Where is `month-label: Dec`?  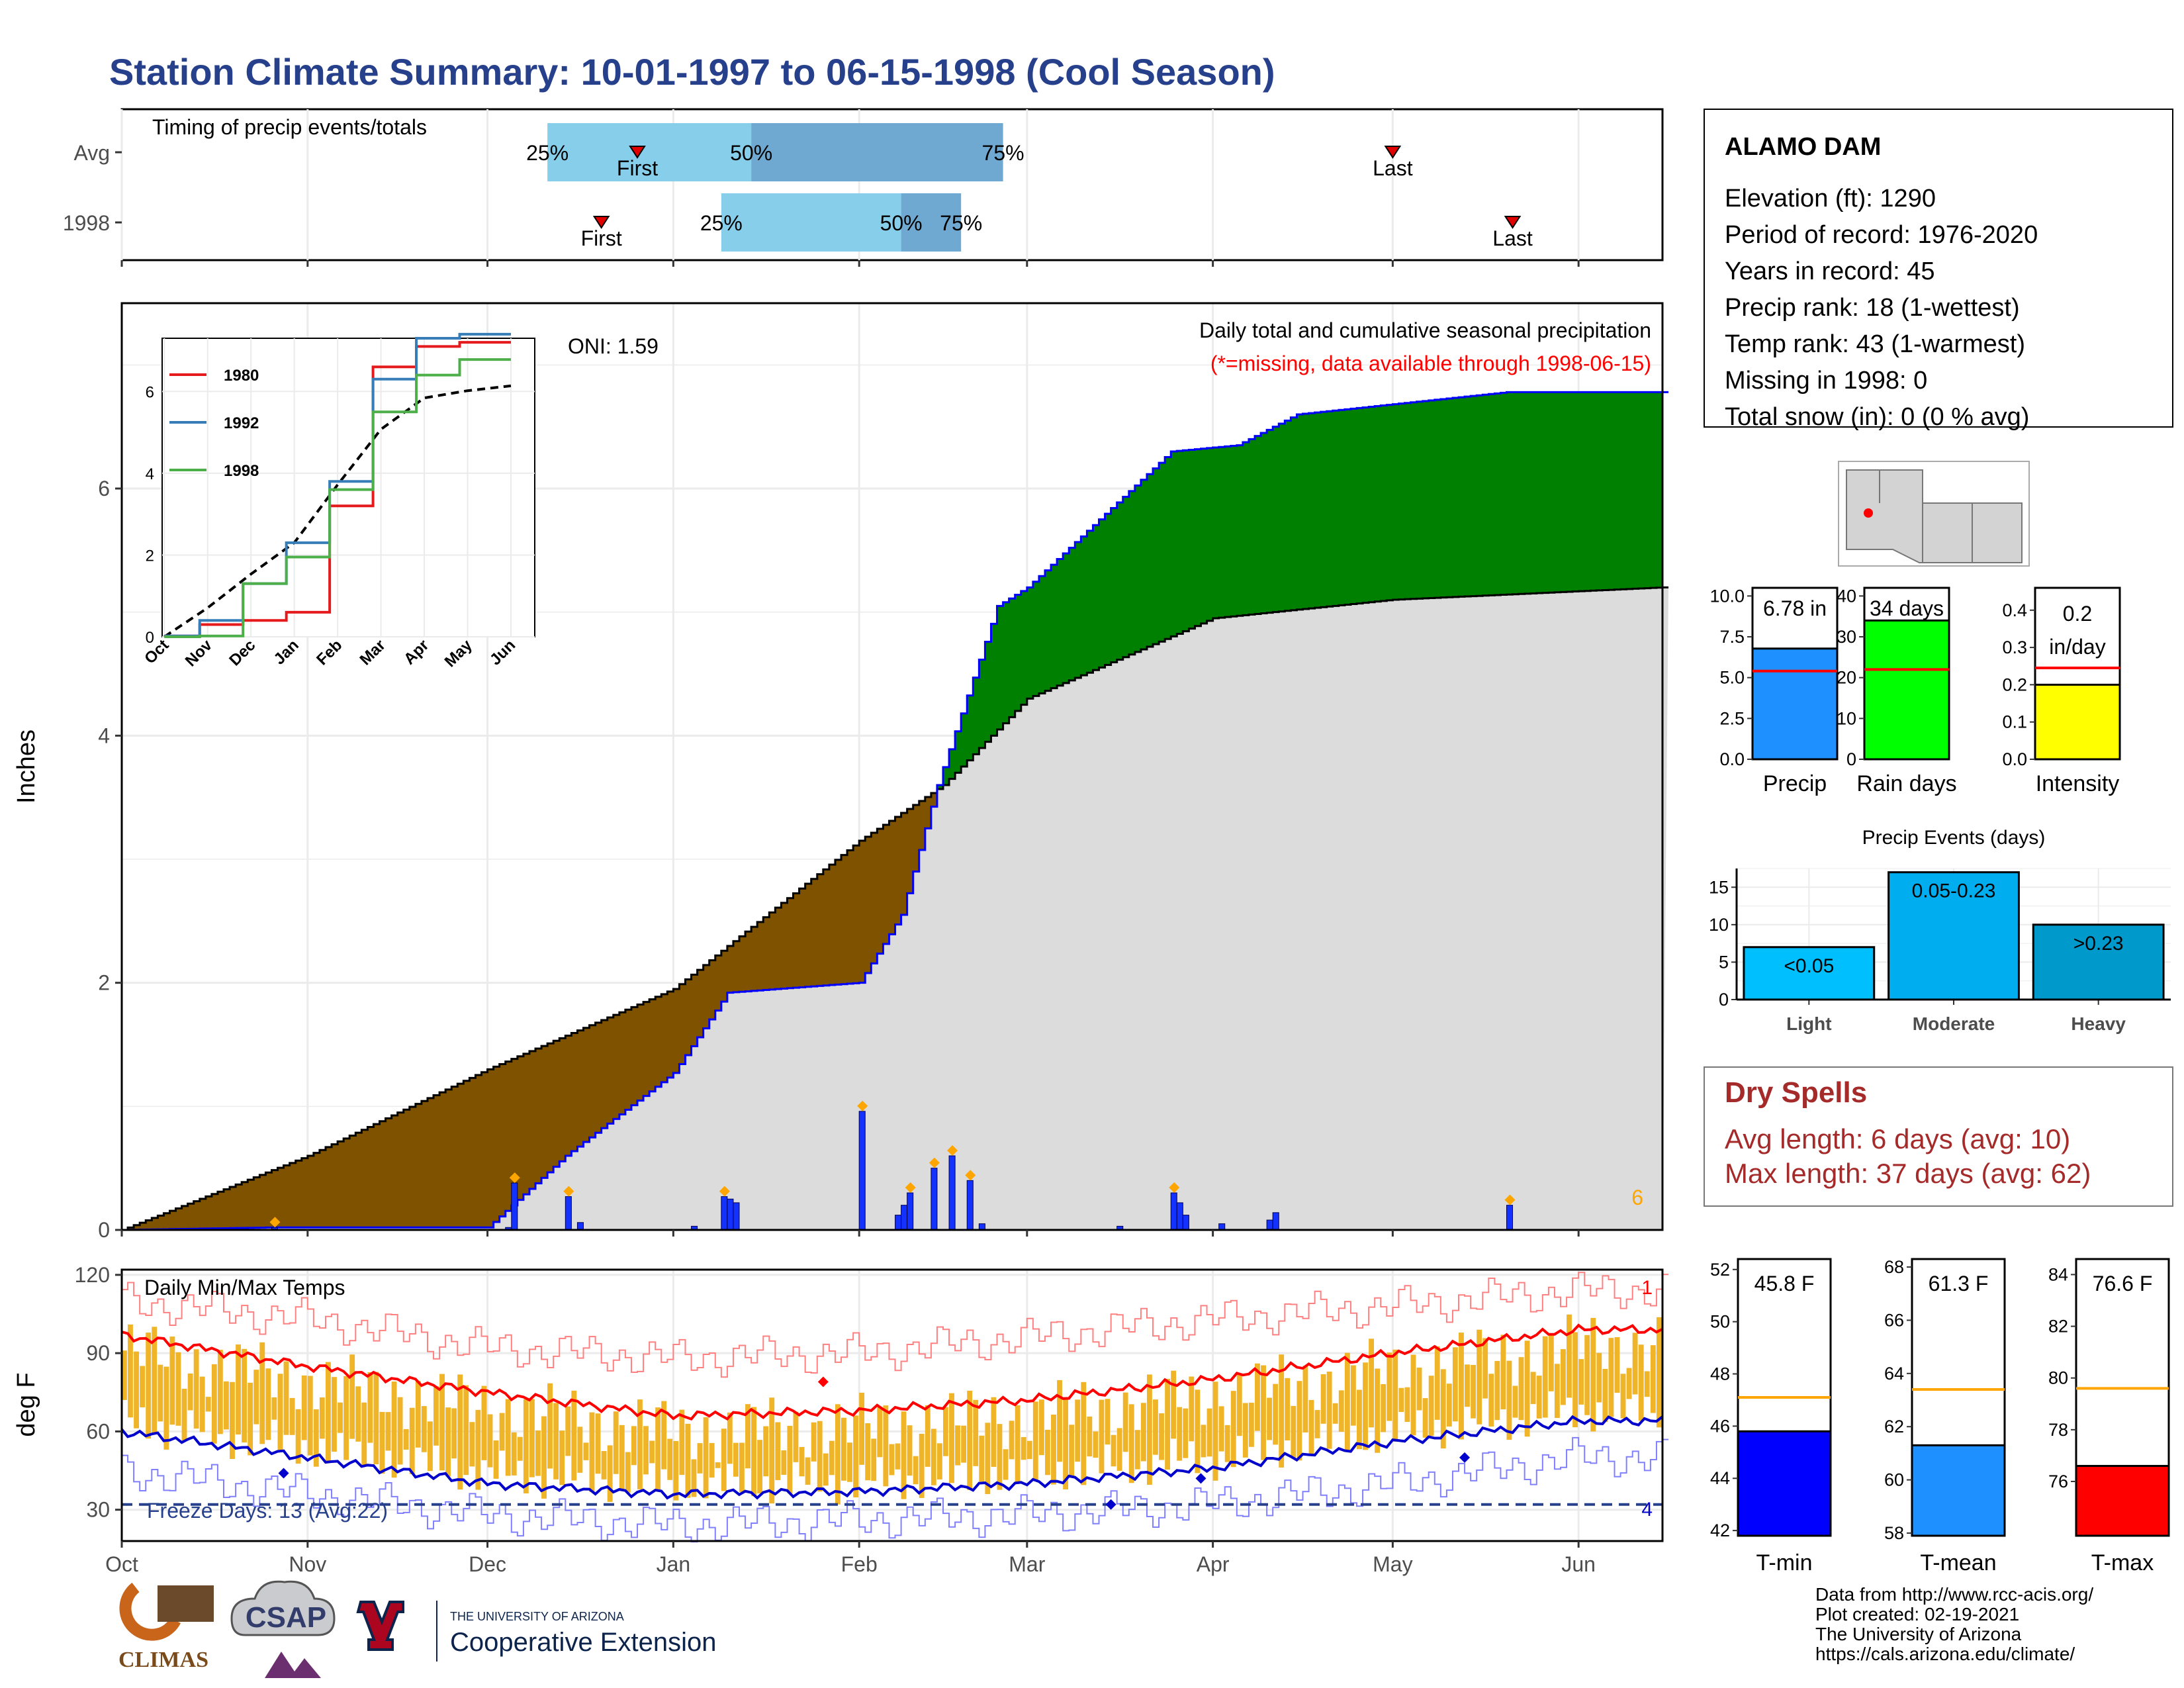 month-label: Dec is located at coordinates (488, 1564).